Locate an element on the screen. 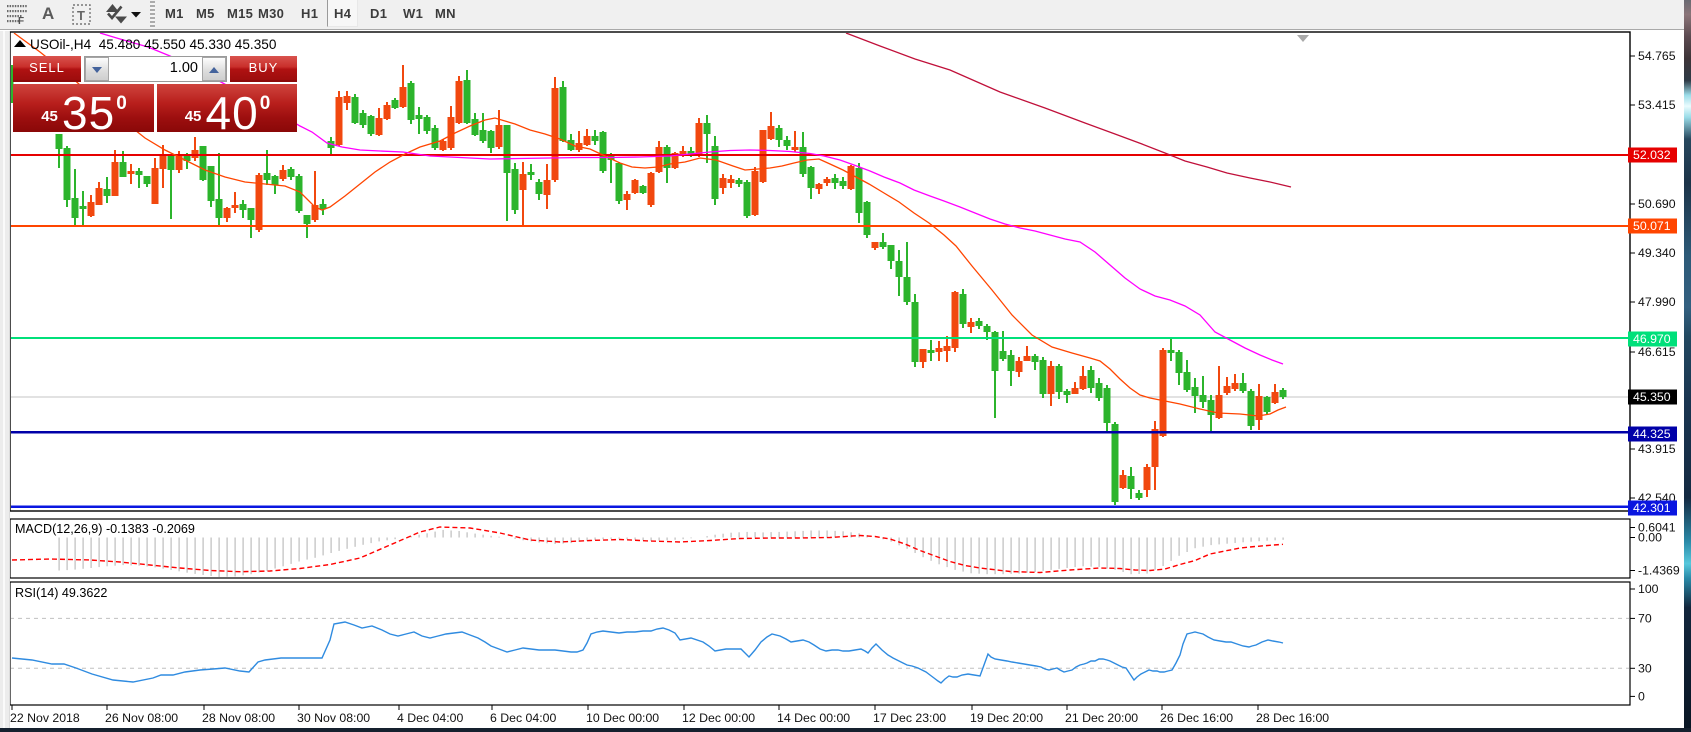 Image resolution: width=1691 pixels, height=732 pixels. svg-text: F is located at coordinates (21, 21).